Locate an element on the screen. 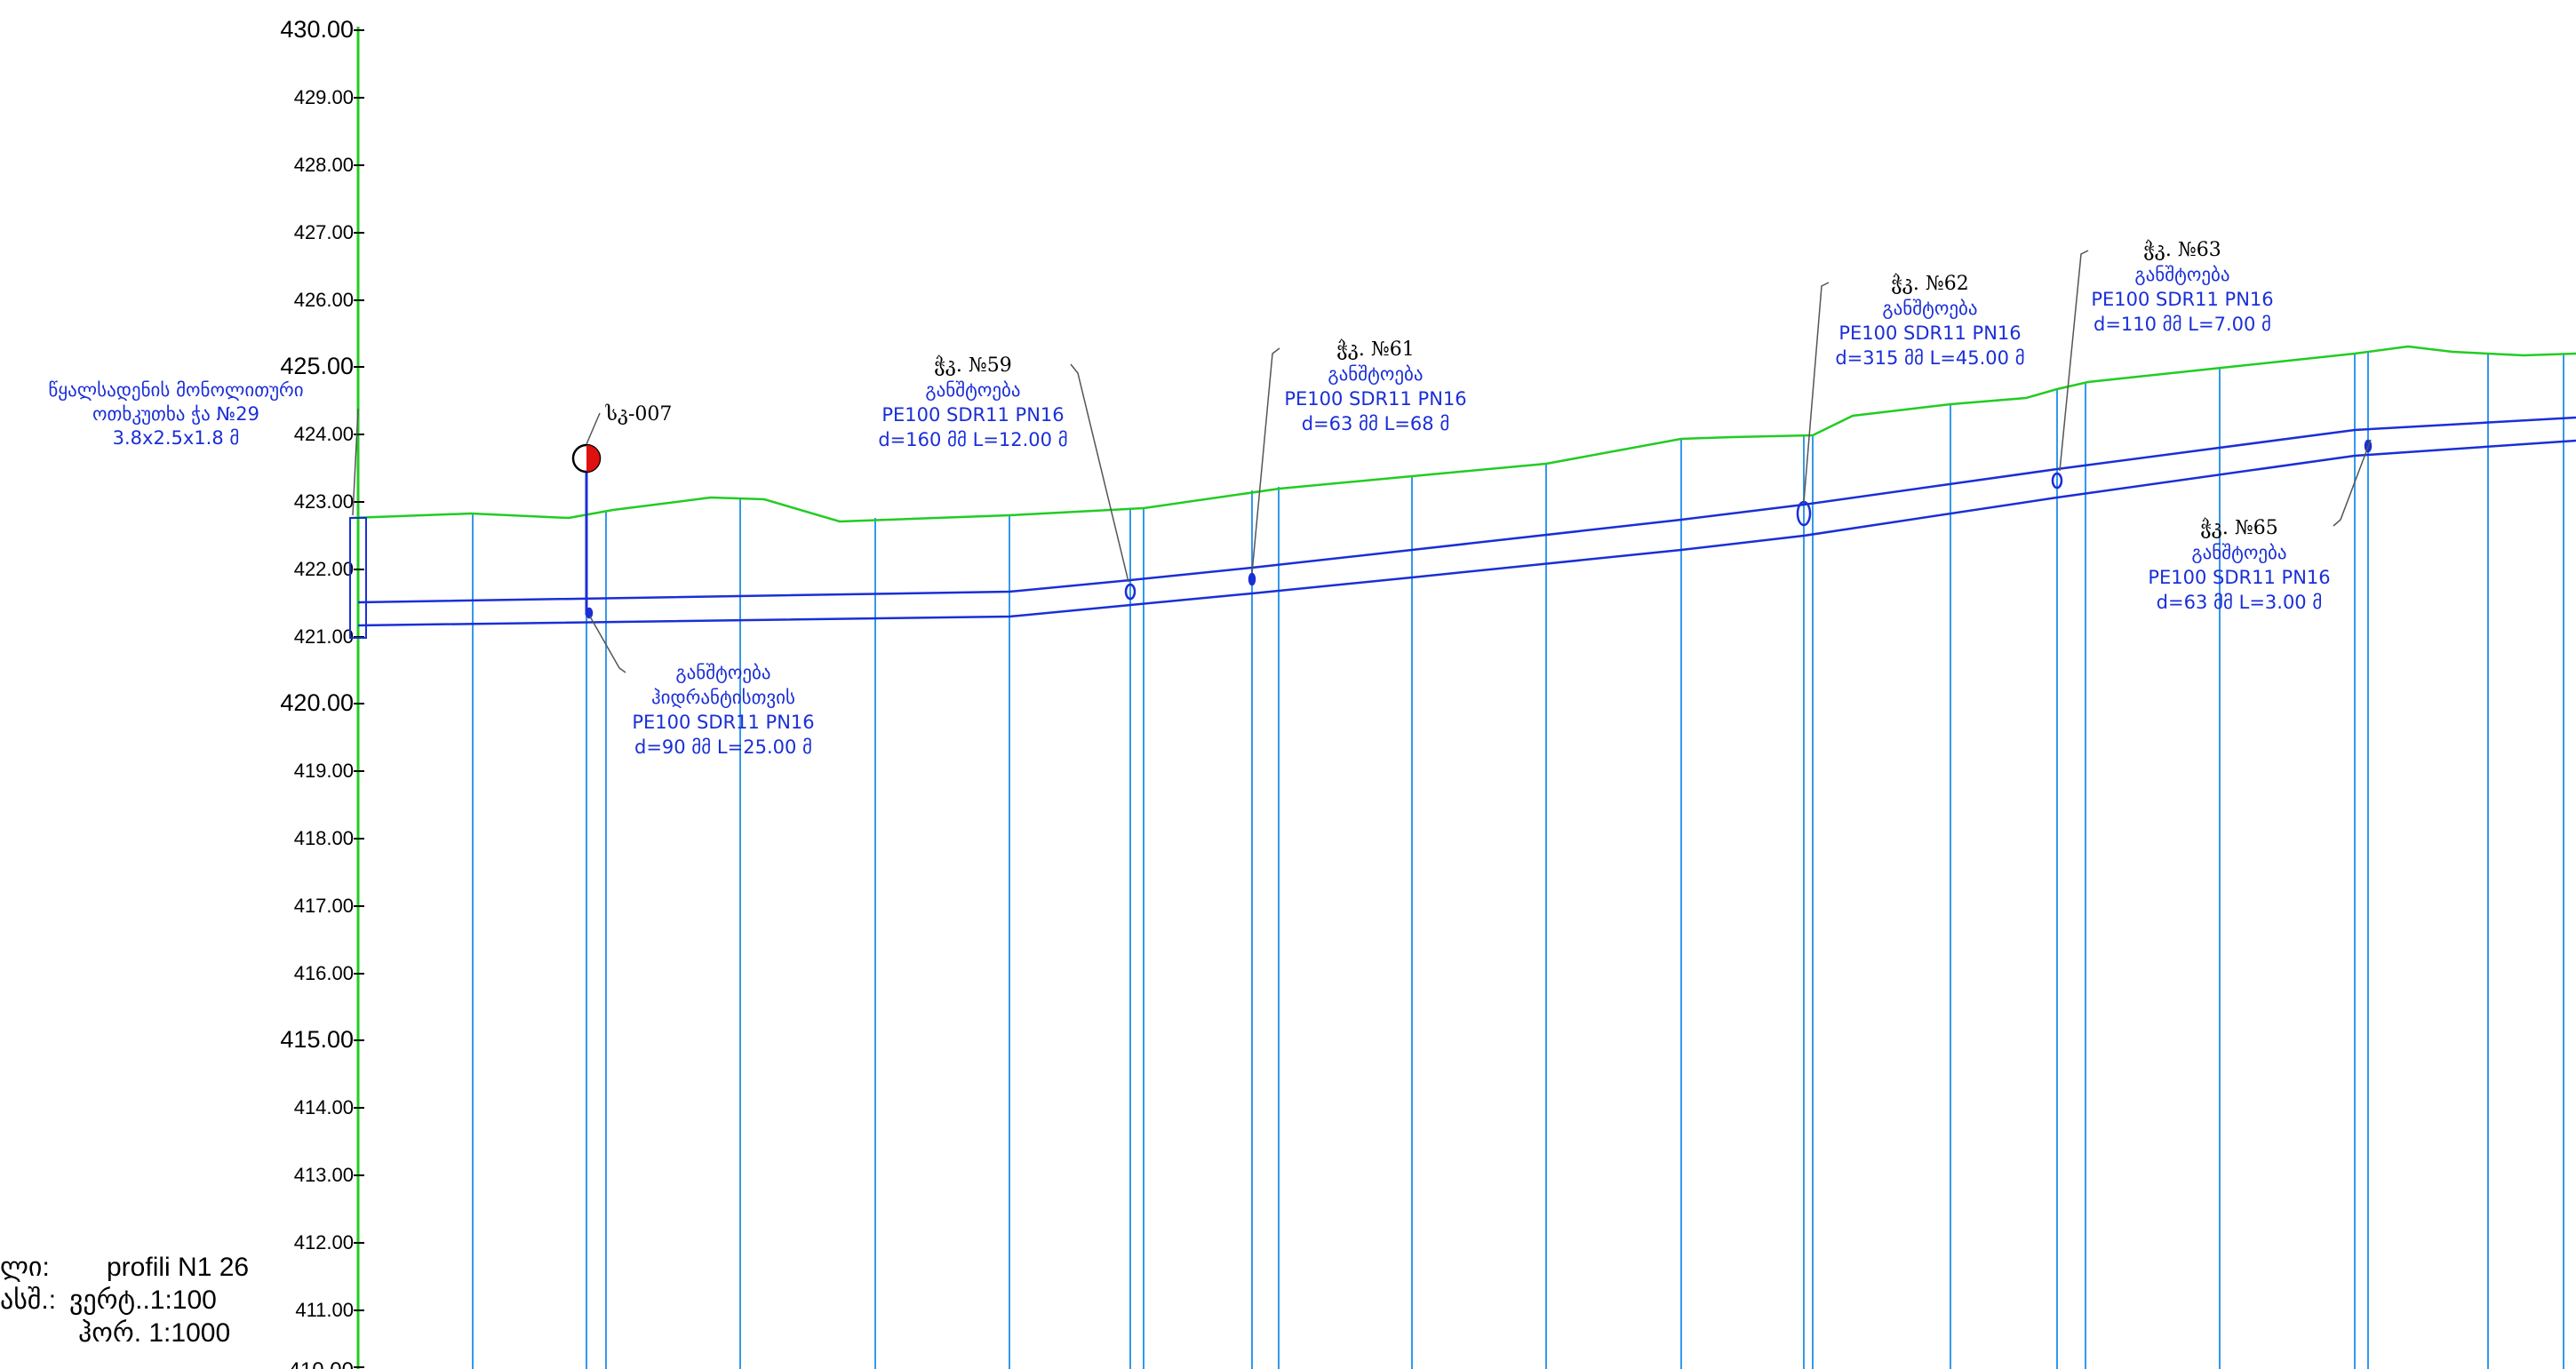  elevation-label: 423.00 is located at coordinates (324, 501).